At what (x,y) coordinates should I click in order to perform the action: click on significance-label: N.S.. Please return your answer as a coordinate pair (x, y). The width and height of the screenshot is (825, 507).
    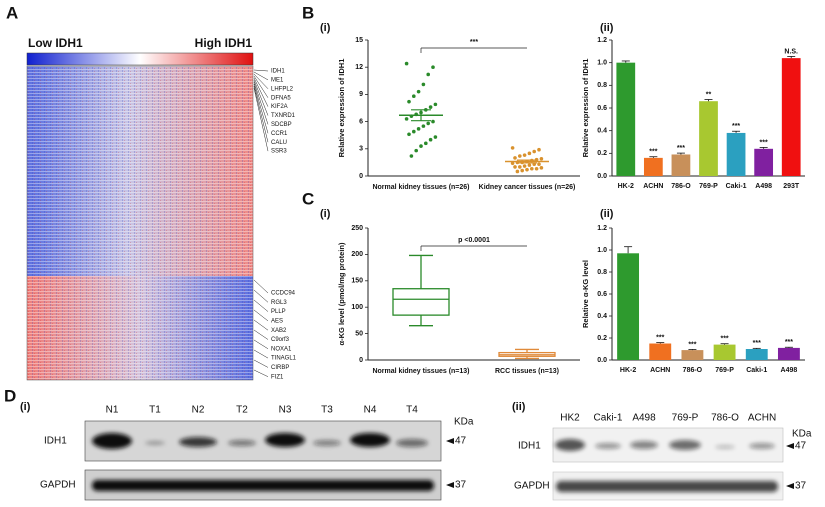
    Looking at the image, I should click on (791, 51).